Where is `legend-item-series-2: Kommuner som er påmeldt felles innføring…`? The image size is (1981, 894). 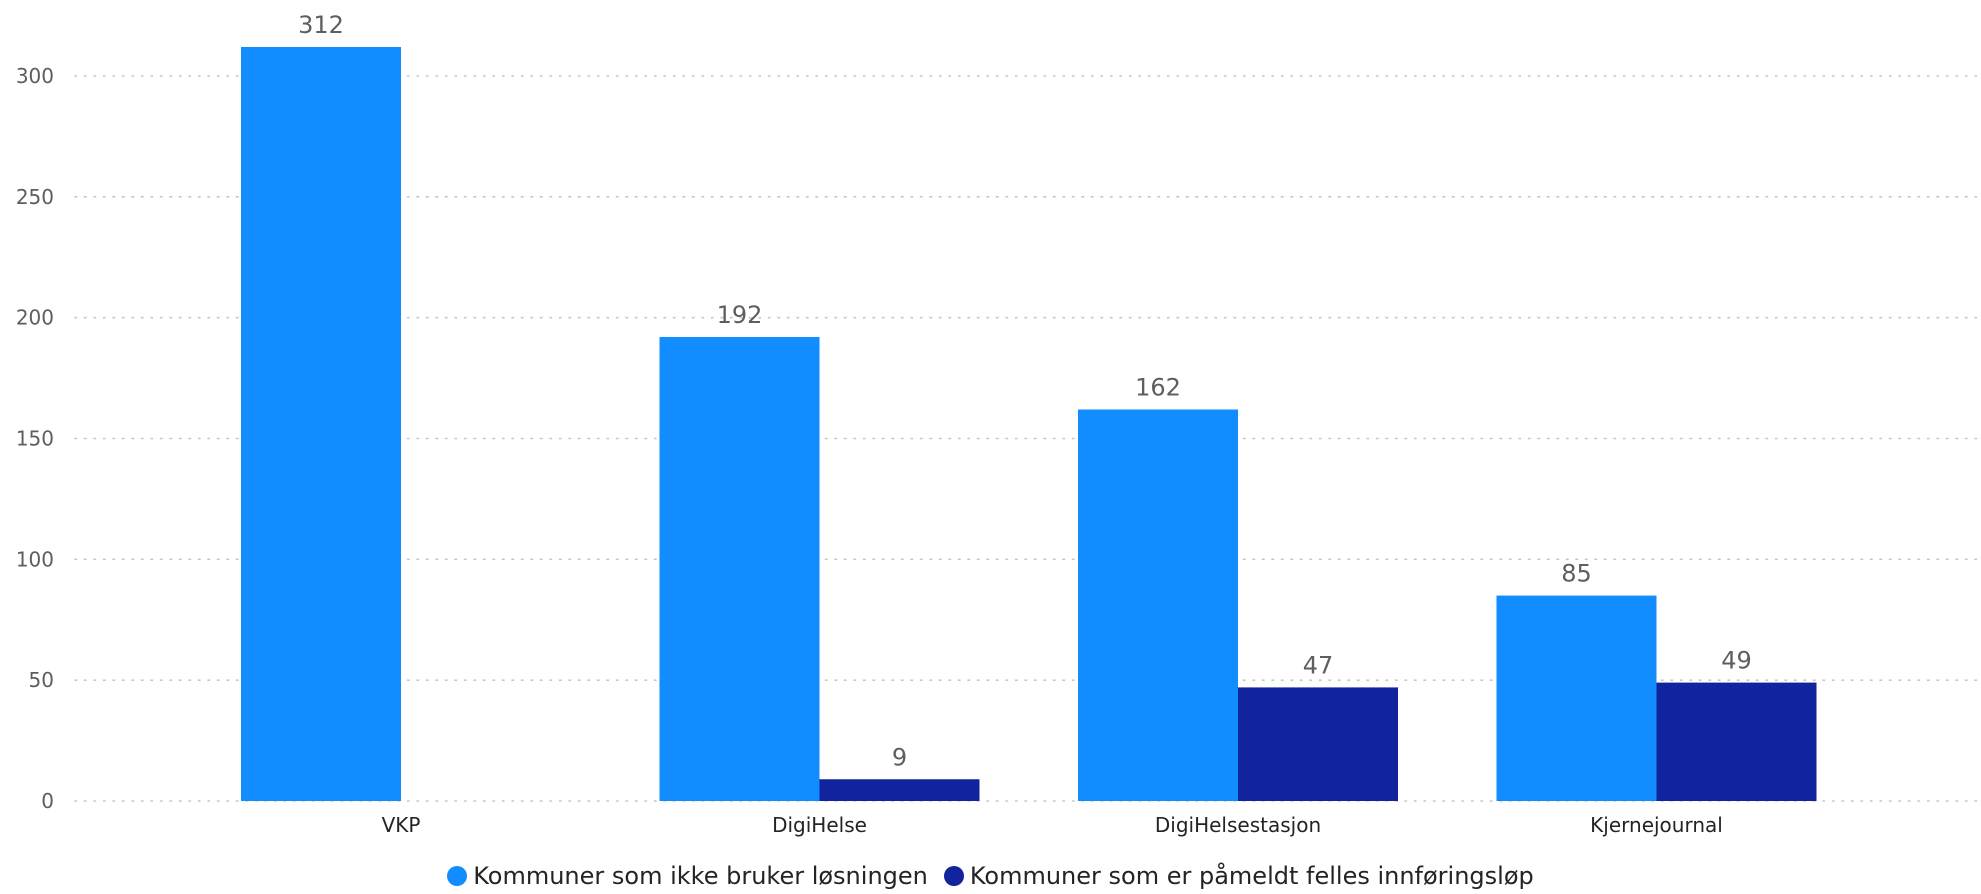
legend-item-series-2: Kommuner som er påmeldt felles innføring… is located at coordinates (1238, 876).